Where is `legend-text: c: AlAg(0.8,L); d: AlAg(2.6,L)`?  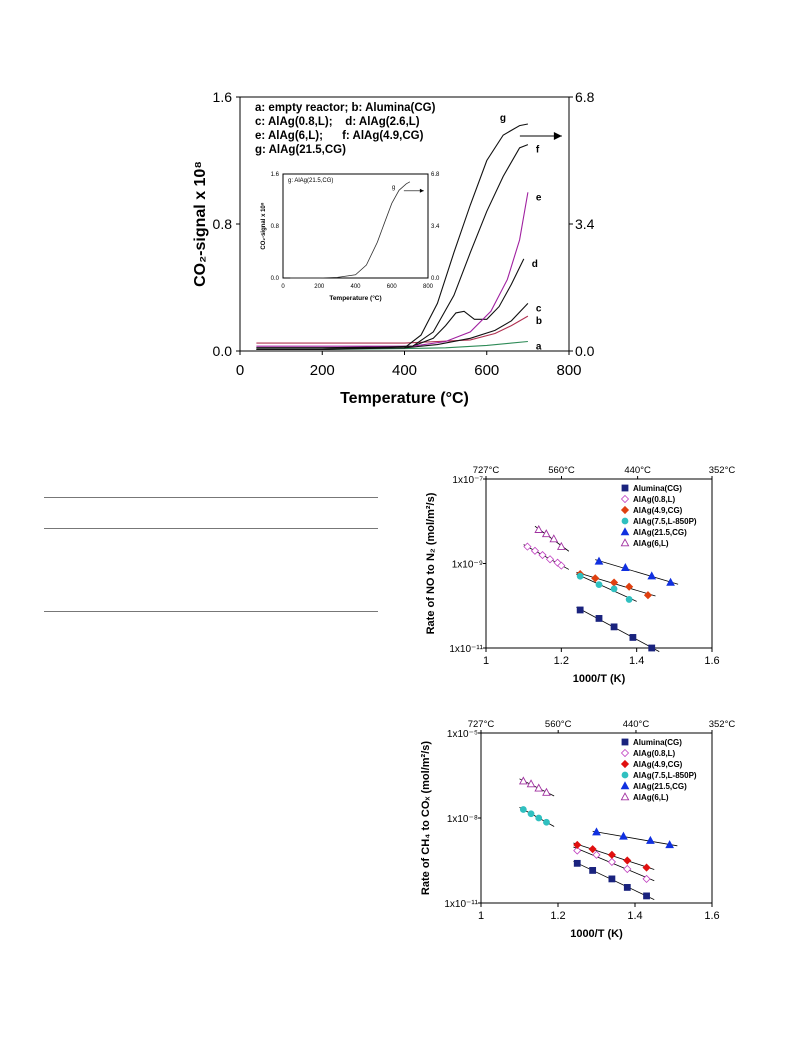
legend-text: c: AlAg(0.8,L); d: AlAg(2.6,L) is located at coordinates (337, 122).